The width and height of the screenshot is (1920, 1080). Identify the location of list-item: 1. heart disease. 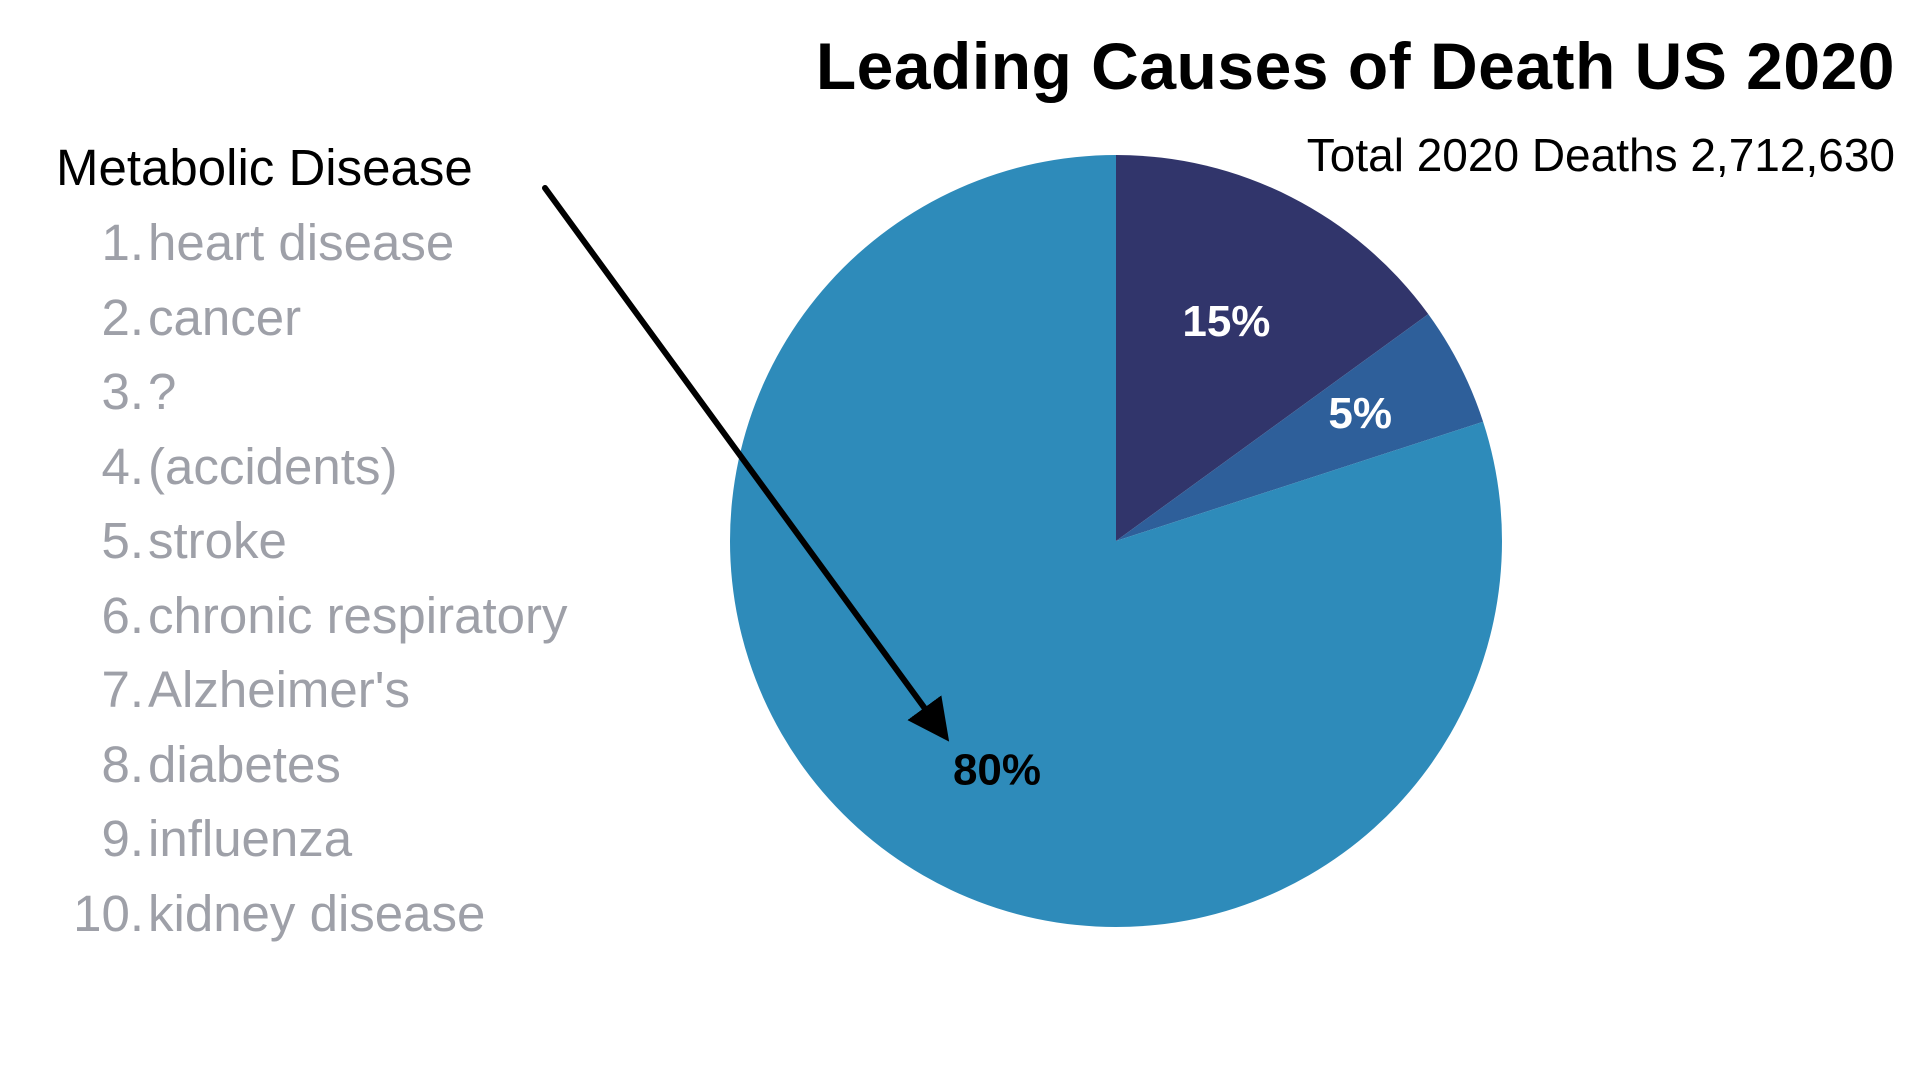
(311, 243).